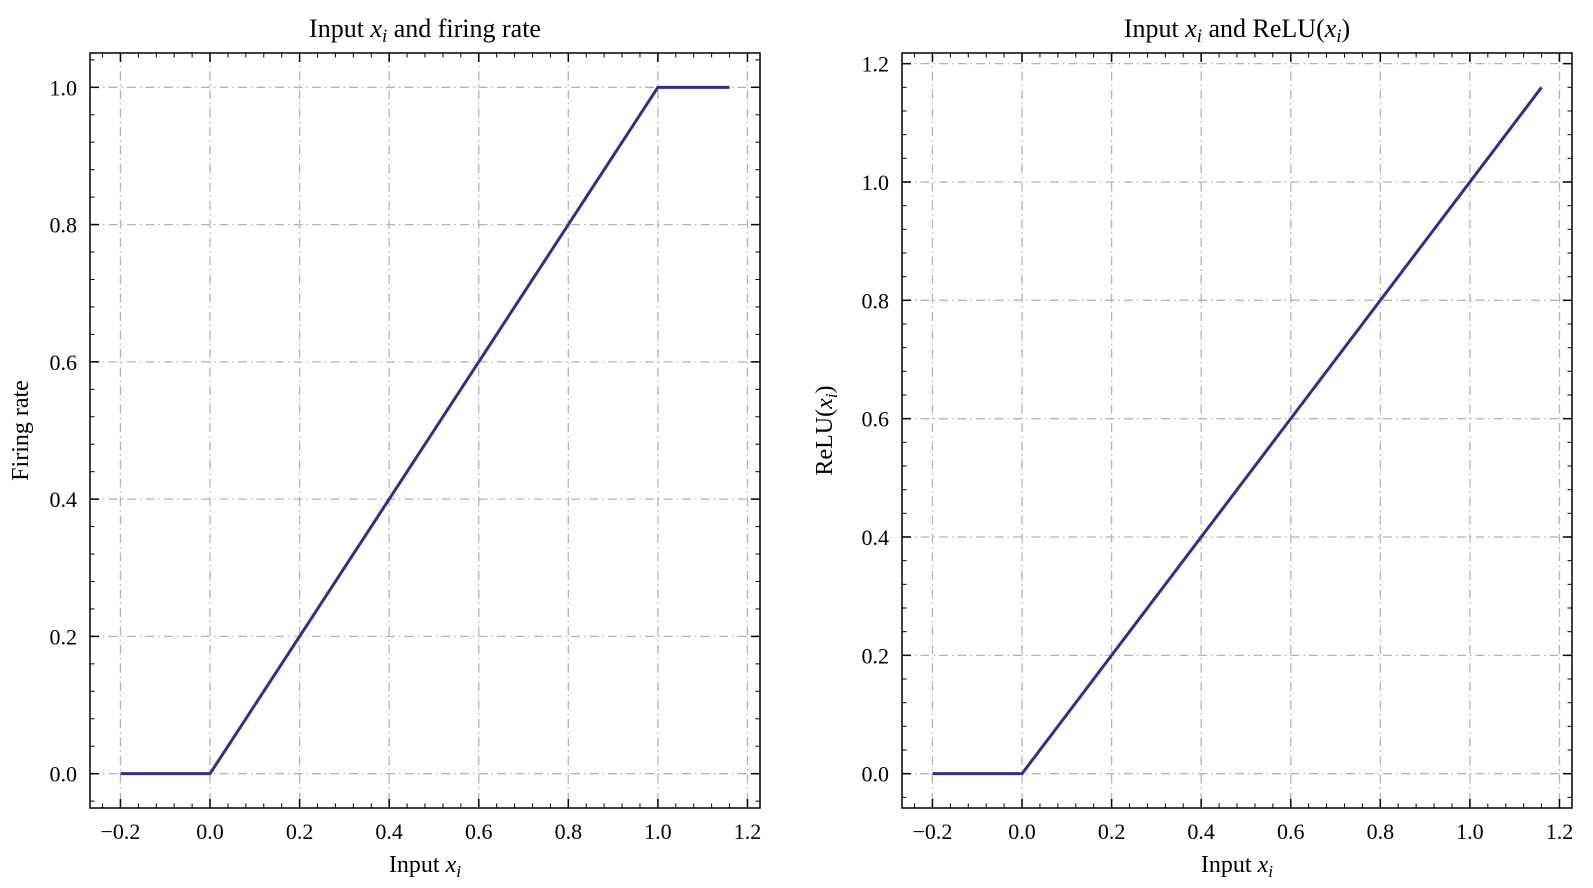 The width and height of the screenshot is (1593, 888). Describe the element at coordinates (826, 430) in the screenshot. I see `y-axis-label: ReLU(xi)` at that location.